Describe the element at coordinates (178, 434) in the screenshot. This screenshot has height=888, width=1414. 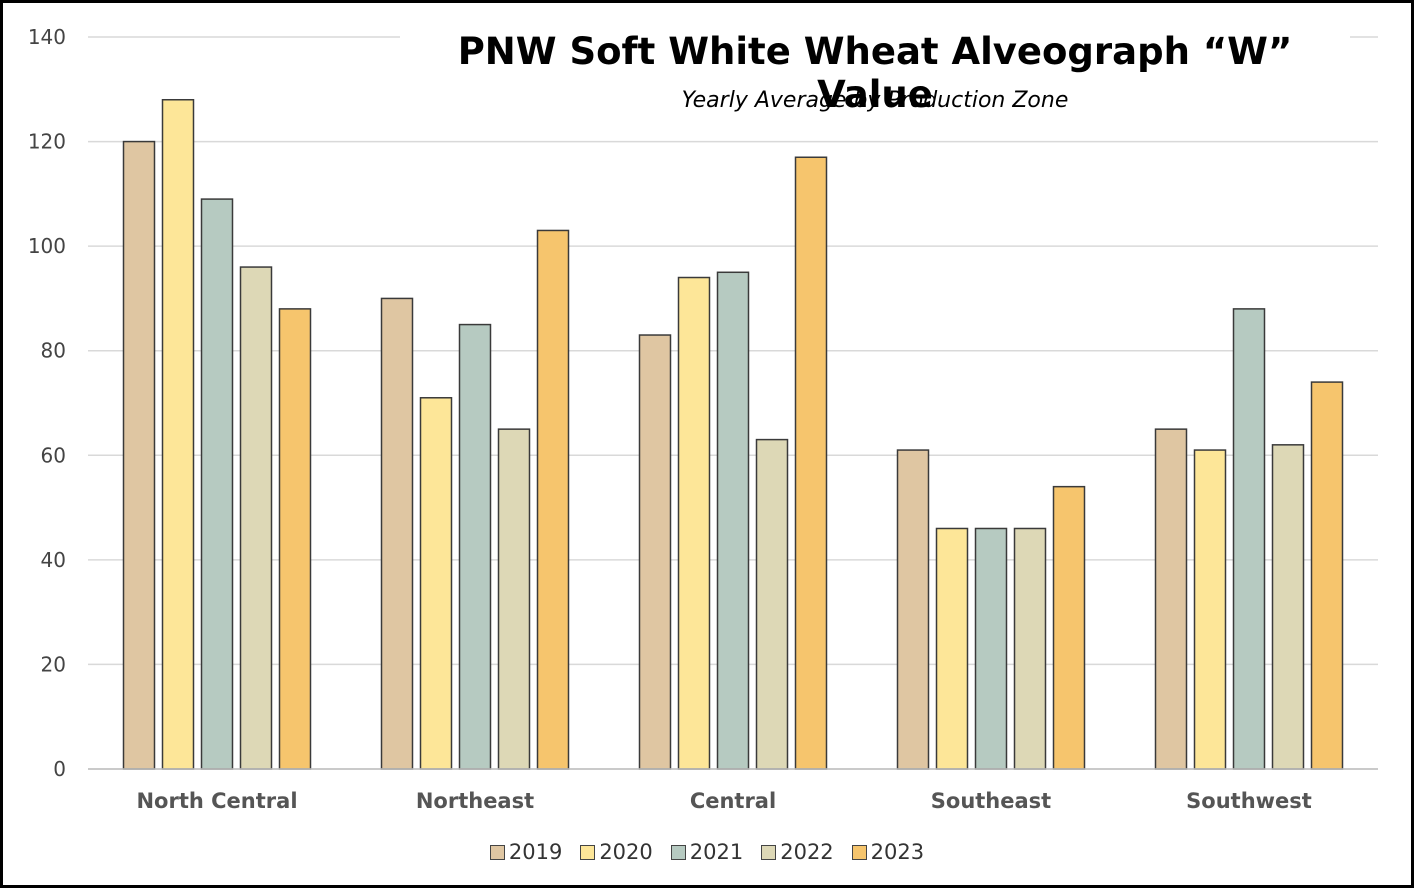
I see `bar-2020-north-central` at that location.